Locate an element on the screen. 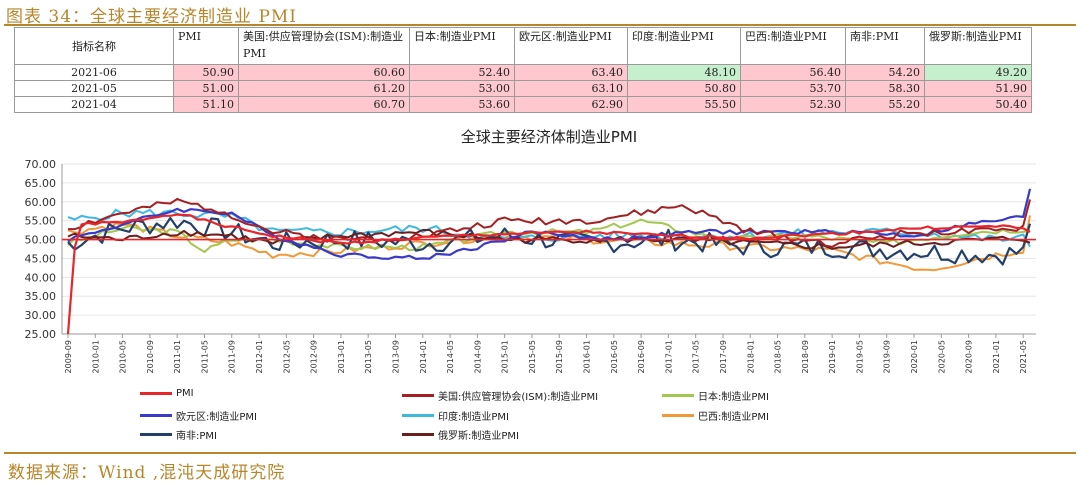  x-tick-label: 2010-09 is located at coordinates (150, 356).